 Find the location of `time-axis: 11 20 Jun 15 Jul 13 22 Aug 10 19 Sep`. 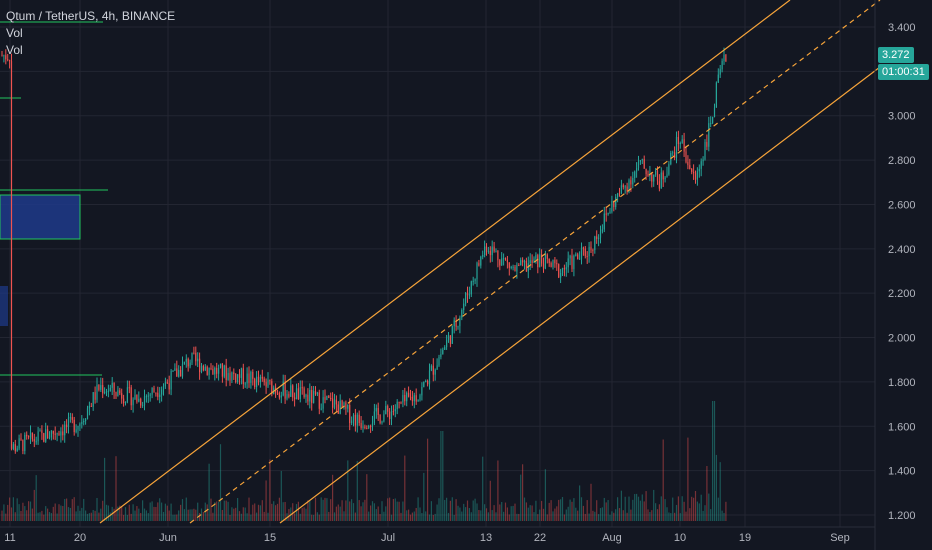

time-axis: 11 20 Jun 15 Jul 13 22 Aug 10 19 Sep is located at coordinates (437, 535).